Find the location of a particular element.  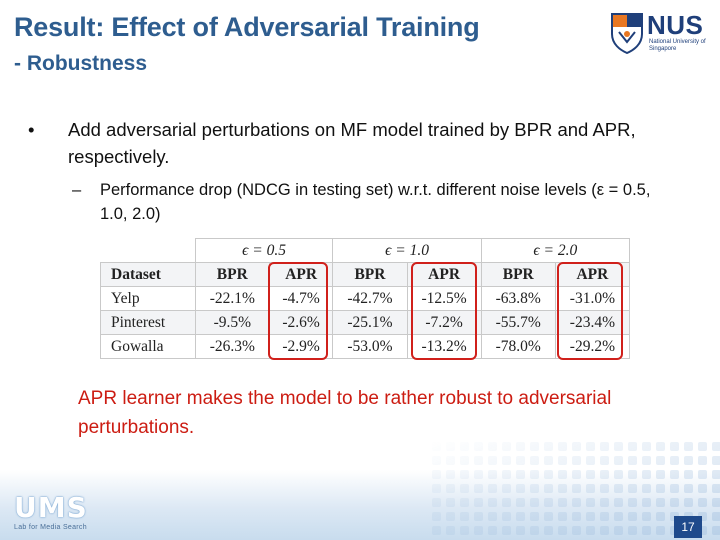

value-cell: -9.5% is located at coordinates (232, 322).